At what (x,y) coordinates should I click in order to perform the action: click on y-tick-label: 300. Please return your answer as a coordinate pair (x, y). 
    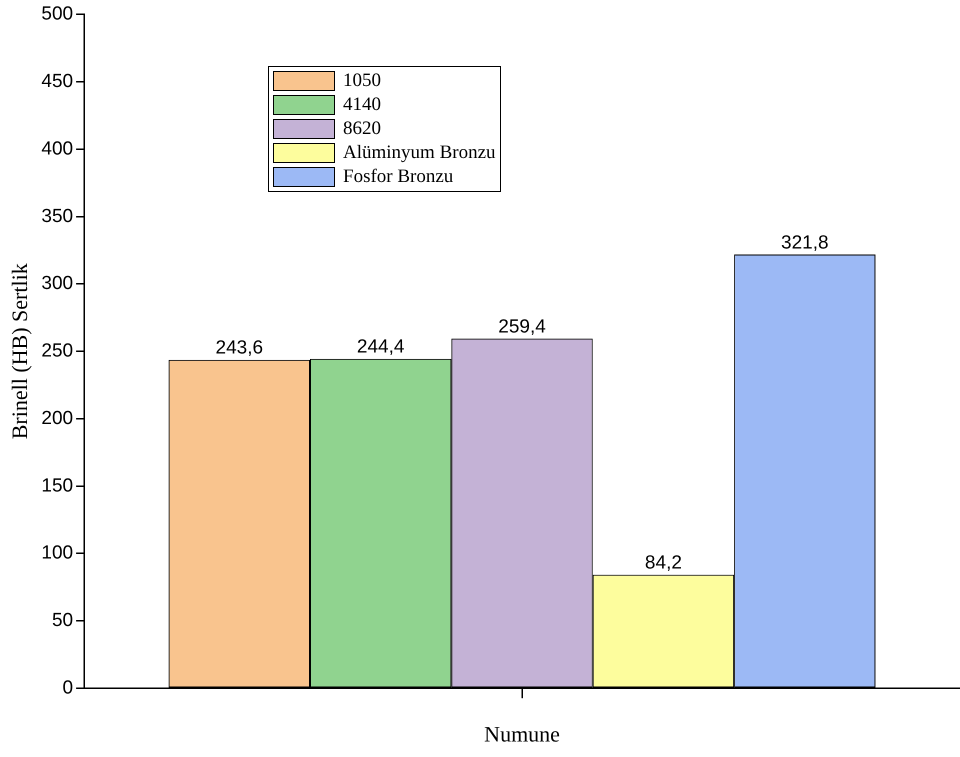
    Looking at the image, I should click on (57, 283).